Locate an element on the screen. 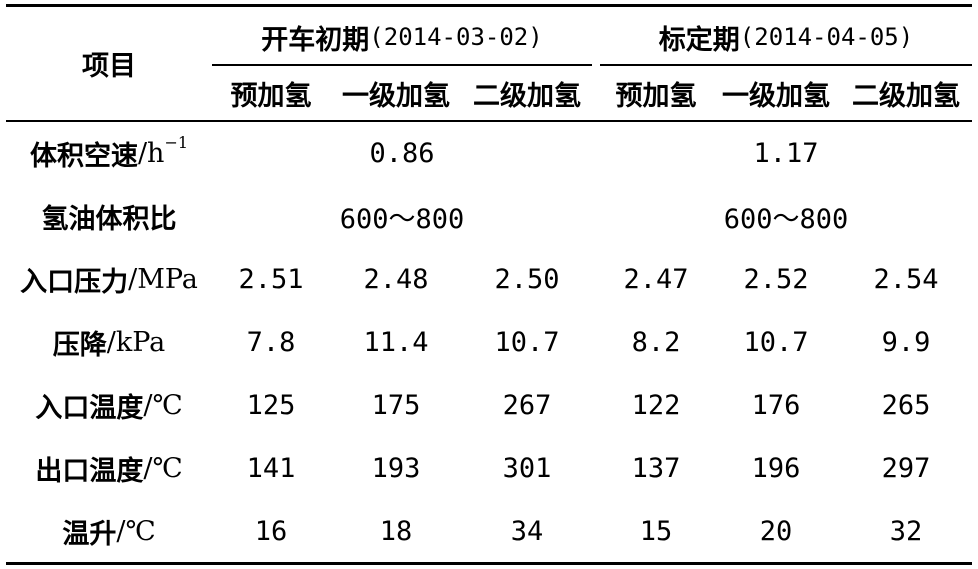 This screenshot has width=978, height=569. row-label-text: 温升 is located at coordinates (89, 534).